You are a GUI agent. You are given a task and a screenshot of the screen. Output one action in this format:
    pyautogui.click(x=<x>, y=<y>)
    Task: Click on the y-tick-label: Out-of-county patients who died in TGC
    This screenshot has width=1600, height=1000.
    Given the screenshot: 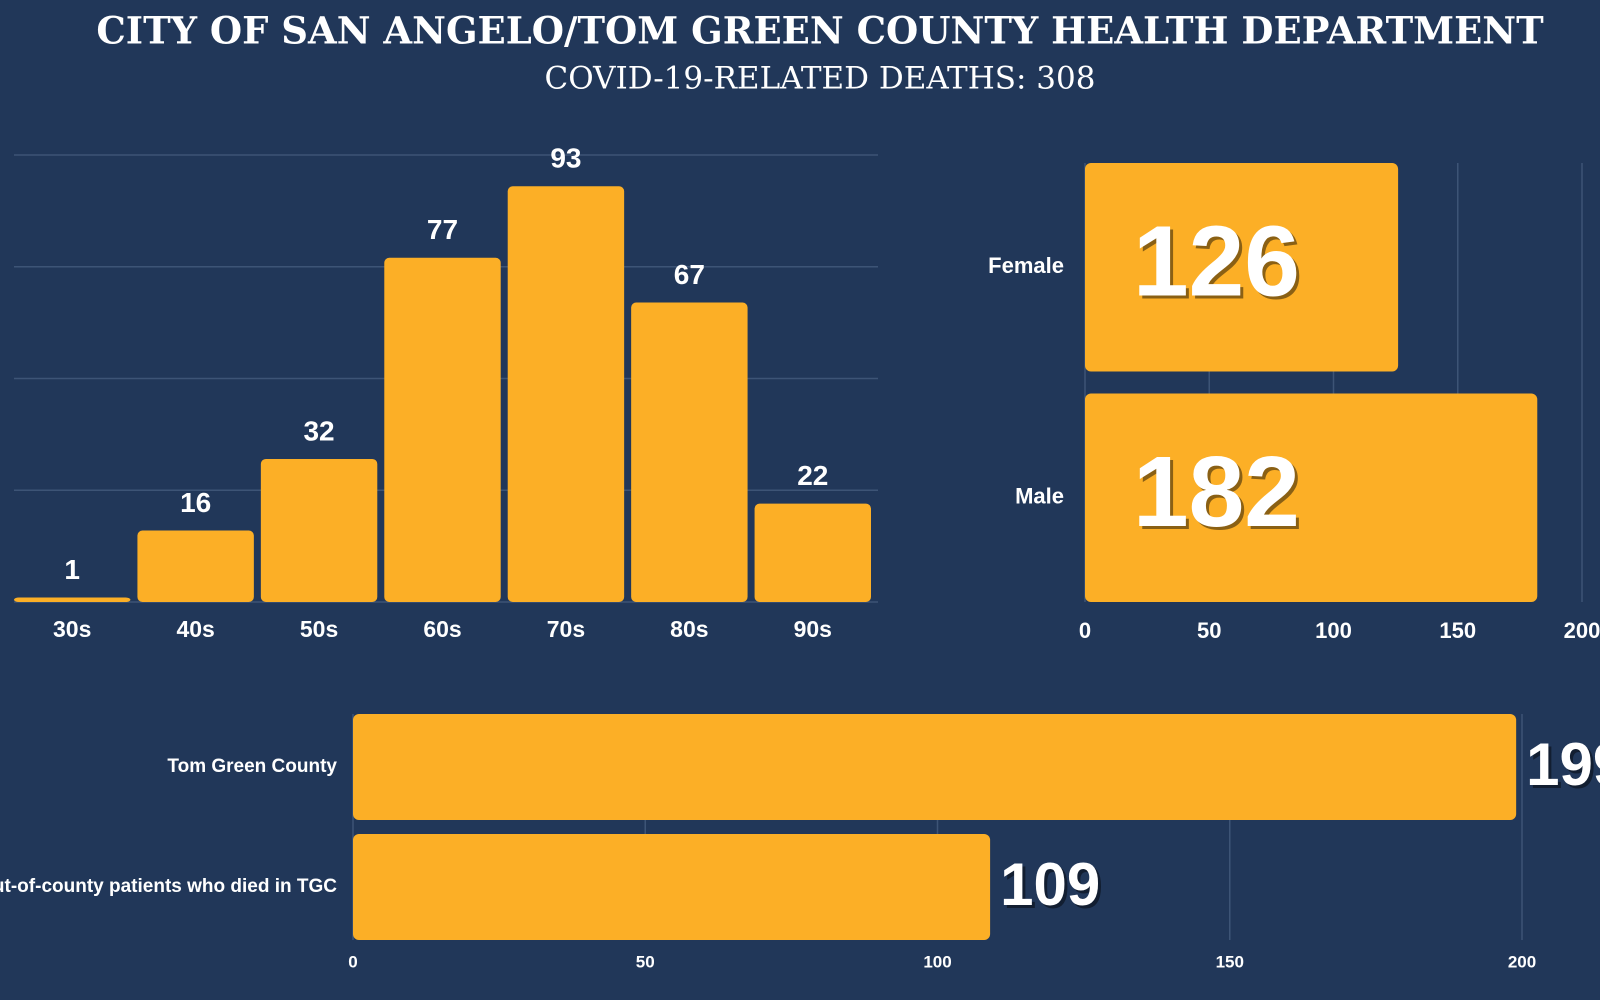 What is the action you would take?
    pyautogui.click(x=168, y=886)
    